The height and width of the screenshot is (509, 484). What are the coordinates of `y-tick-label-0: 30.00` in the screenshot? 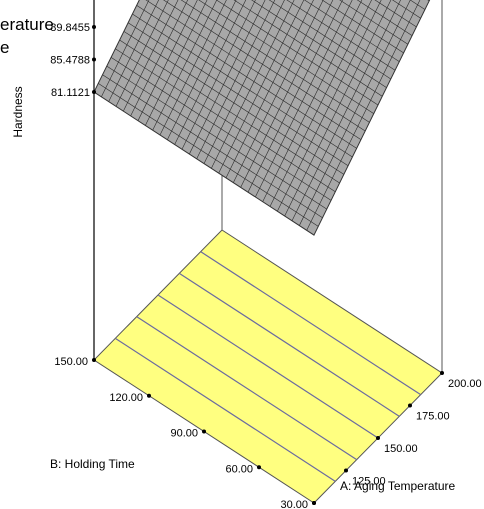 It's located at (294, 504).